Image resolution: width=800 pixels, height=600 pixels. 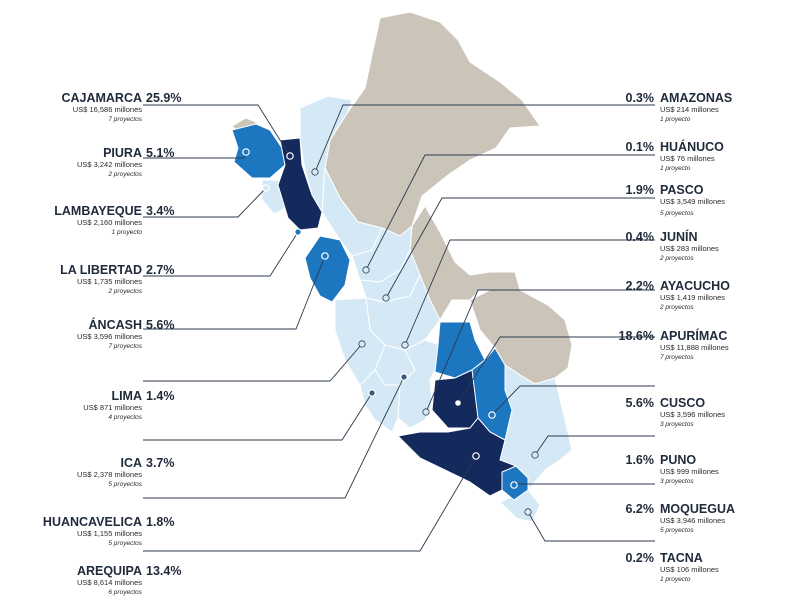 I want to click on region-percent: 0.2%, so click(x=640, y=558).